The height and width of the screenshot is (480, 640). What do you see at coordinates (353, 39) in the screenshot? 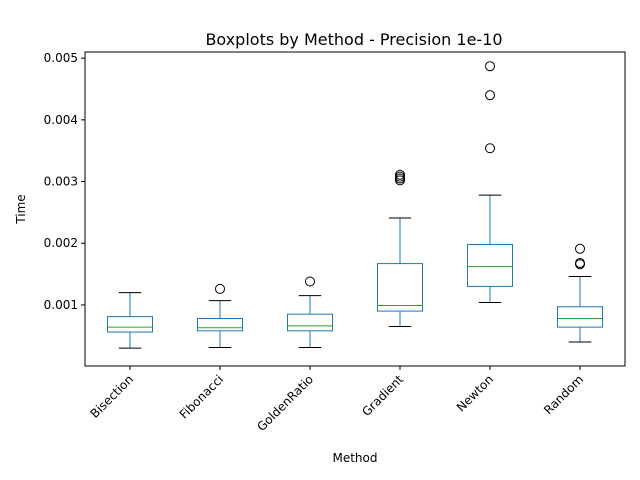
I see `chart-title: Boxplots by Method - Precision 1e-10` at bounding box center [353, 39].